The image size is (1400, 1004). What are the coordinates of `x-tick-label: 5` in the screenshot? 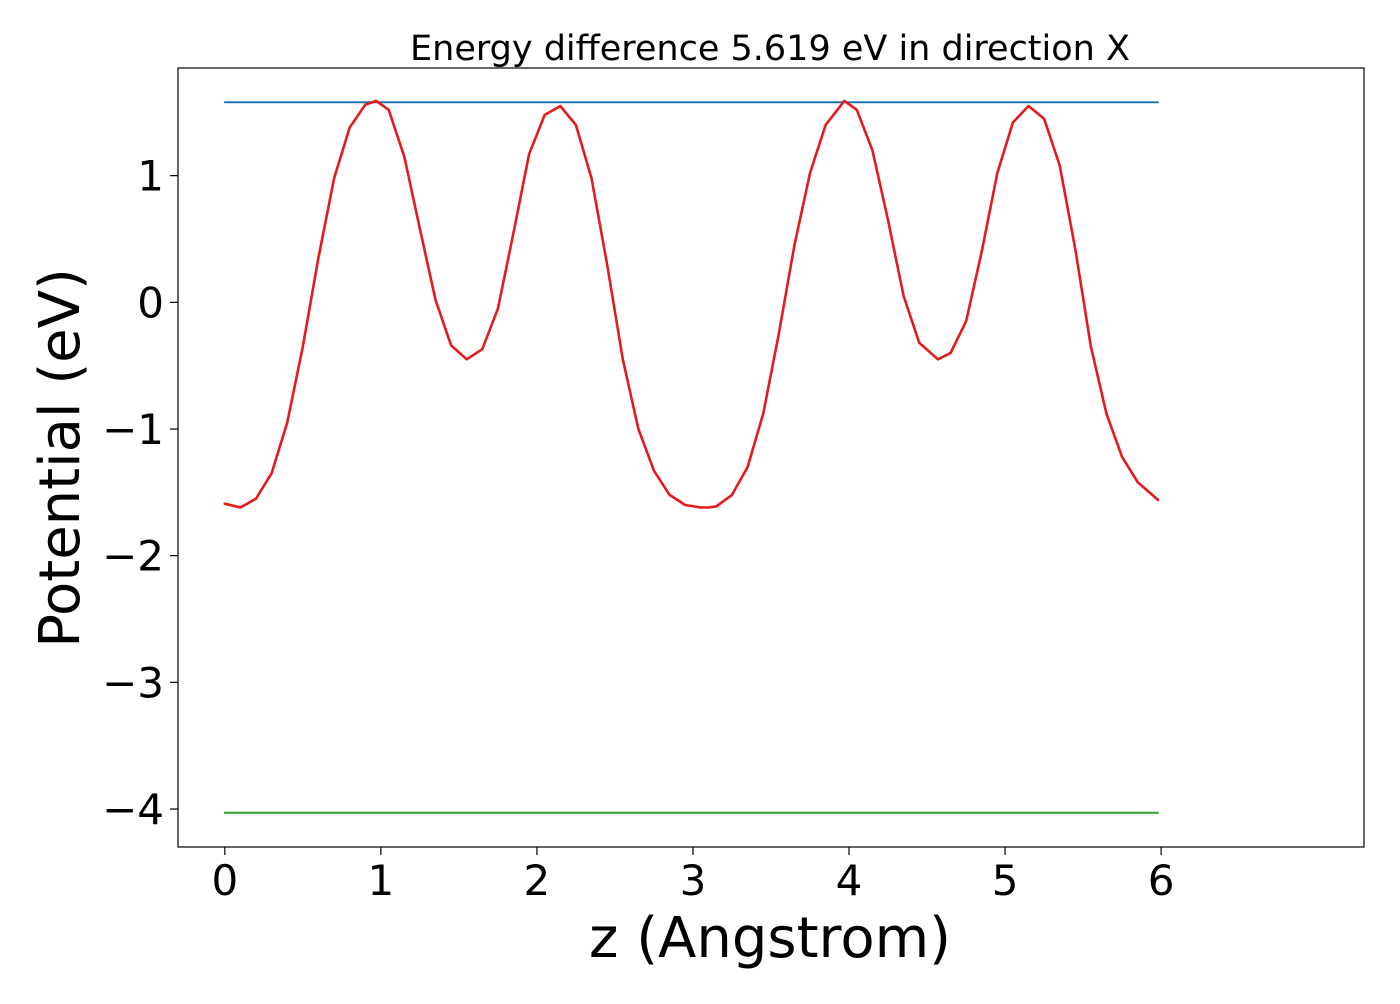 It's located at (1005, 880).